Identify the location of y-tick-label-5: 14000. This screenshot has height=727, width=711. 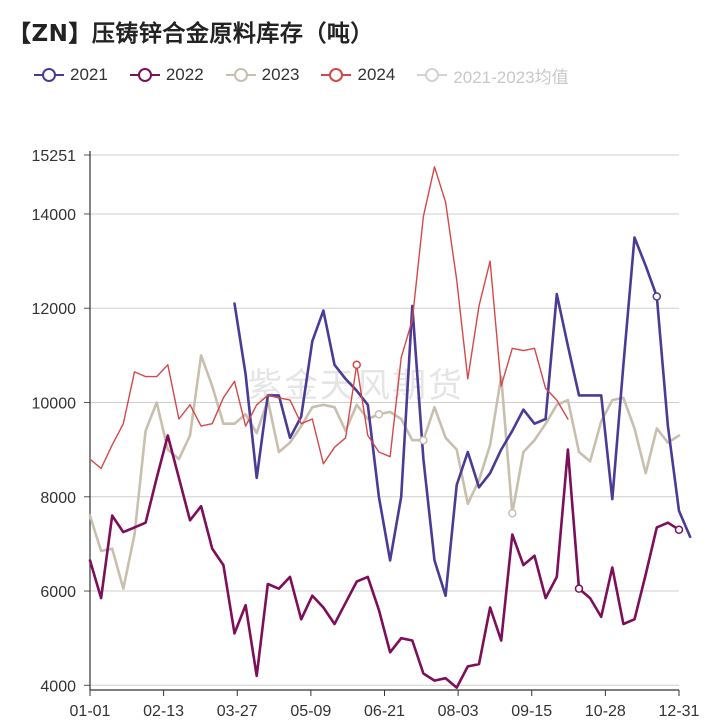
(54, 215).